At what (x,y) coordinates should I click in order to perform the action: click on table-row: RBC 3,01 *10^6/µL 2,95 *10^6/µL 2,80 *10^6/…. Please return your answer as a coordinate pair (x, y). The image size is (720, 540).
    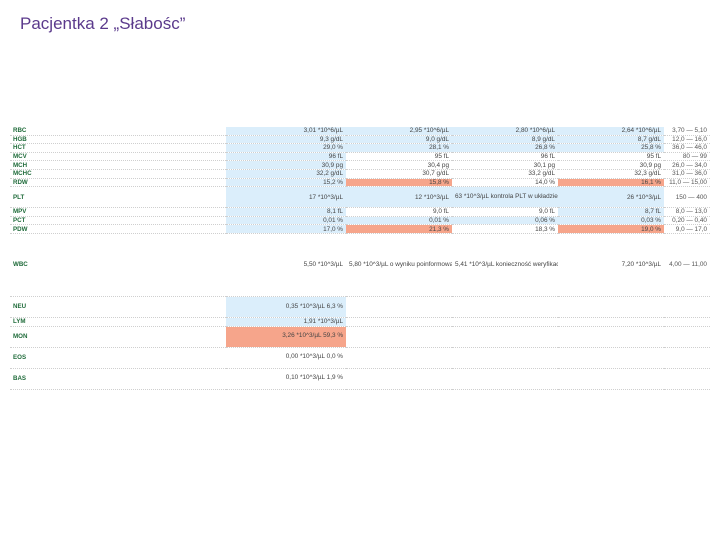
    Looking at the image, I should click on (360, 131).